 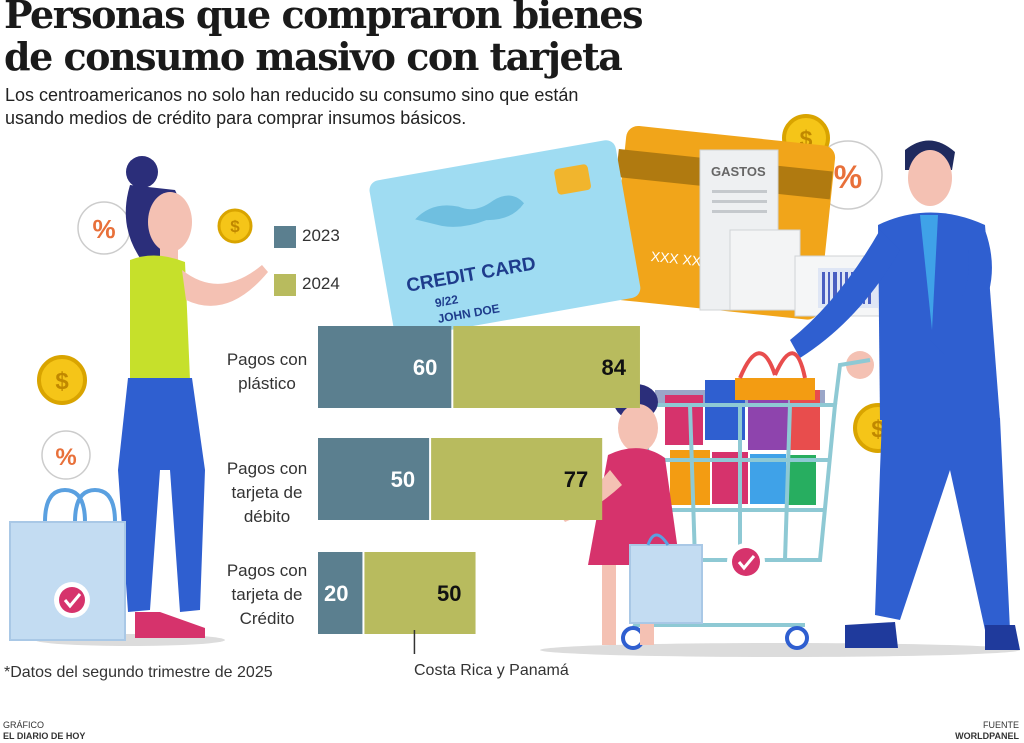 I want to click on credit-left: GRÁFICO EL DIARIO DE HOY, so click(x=44, y=731).